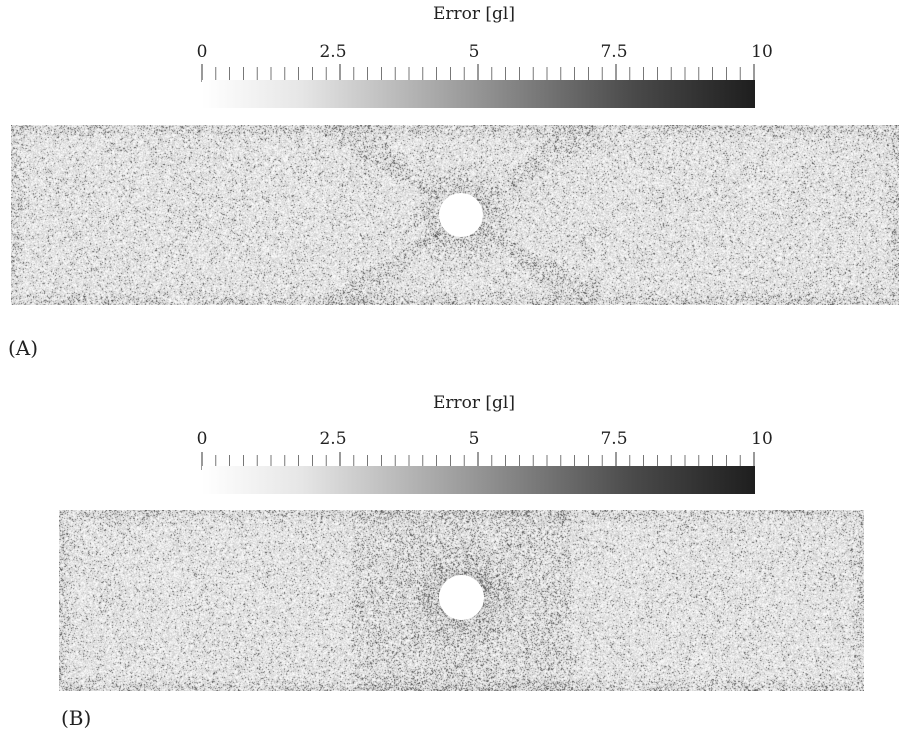  I want to click on panel-label: (A), so click(23, 348).